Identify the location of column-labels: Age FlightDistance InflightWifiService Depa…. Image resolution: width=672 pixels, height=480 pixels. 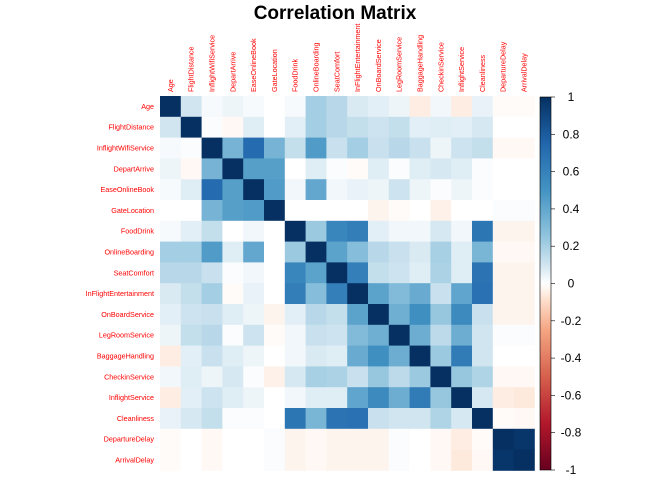
(347, 58).